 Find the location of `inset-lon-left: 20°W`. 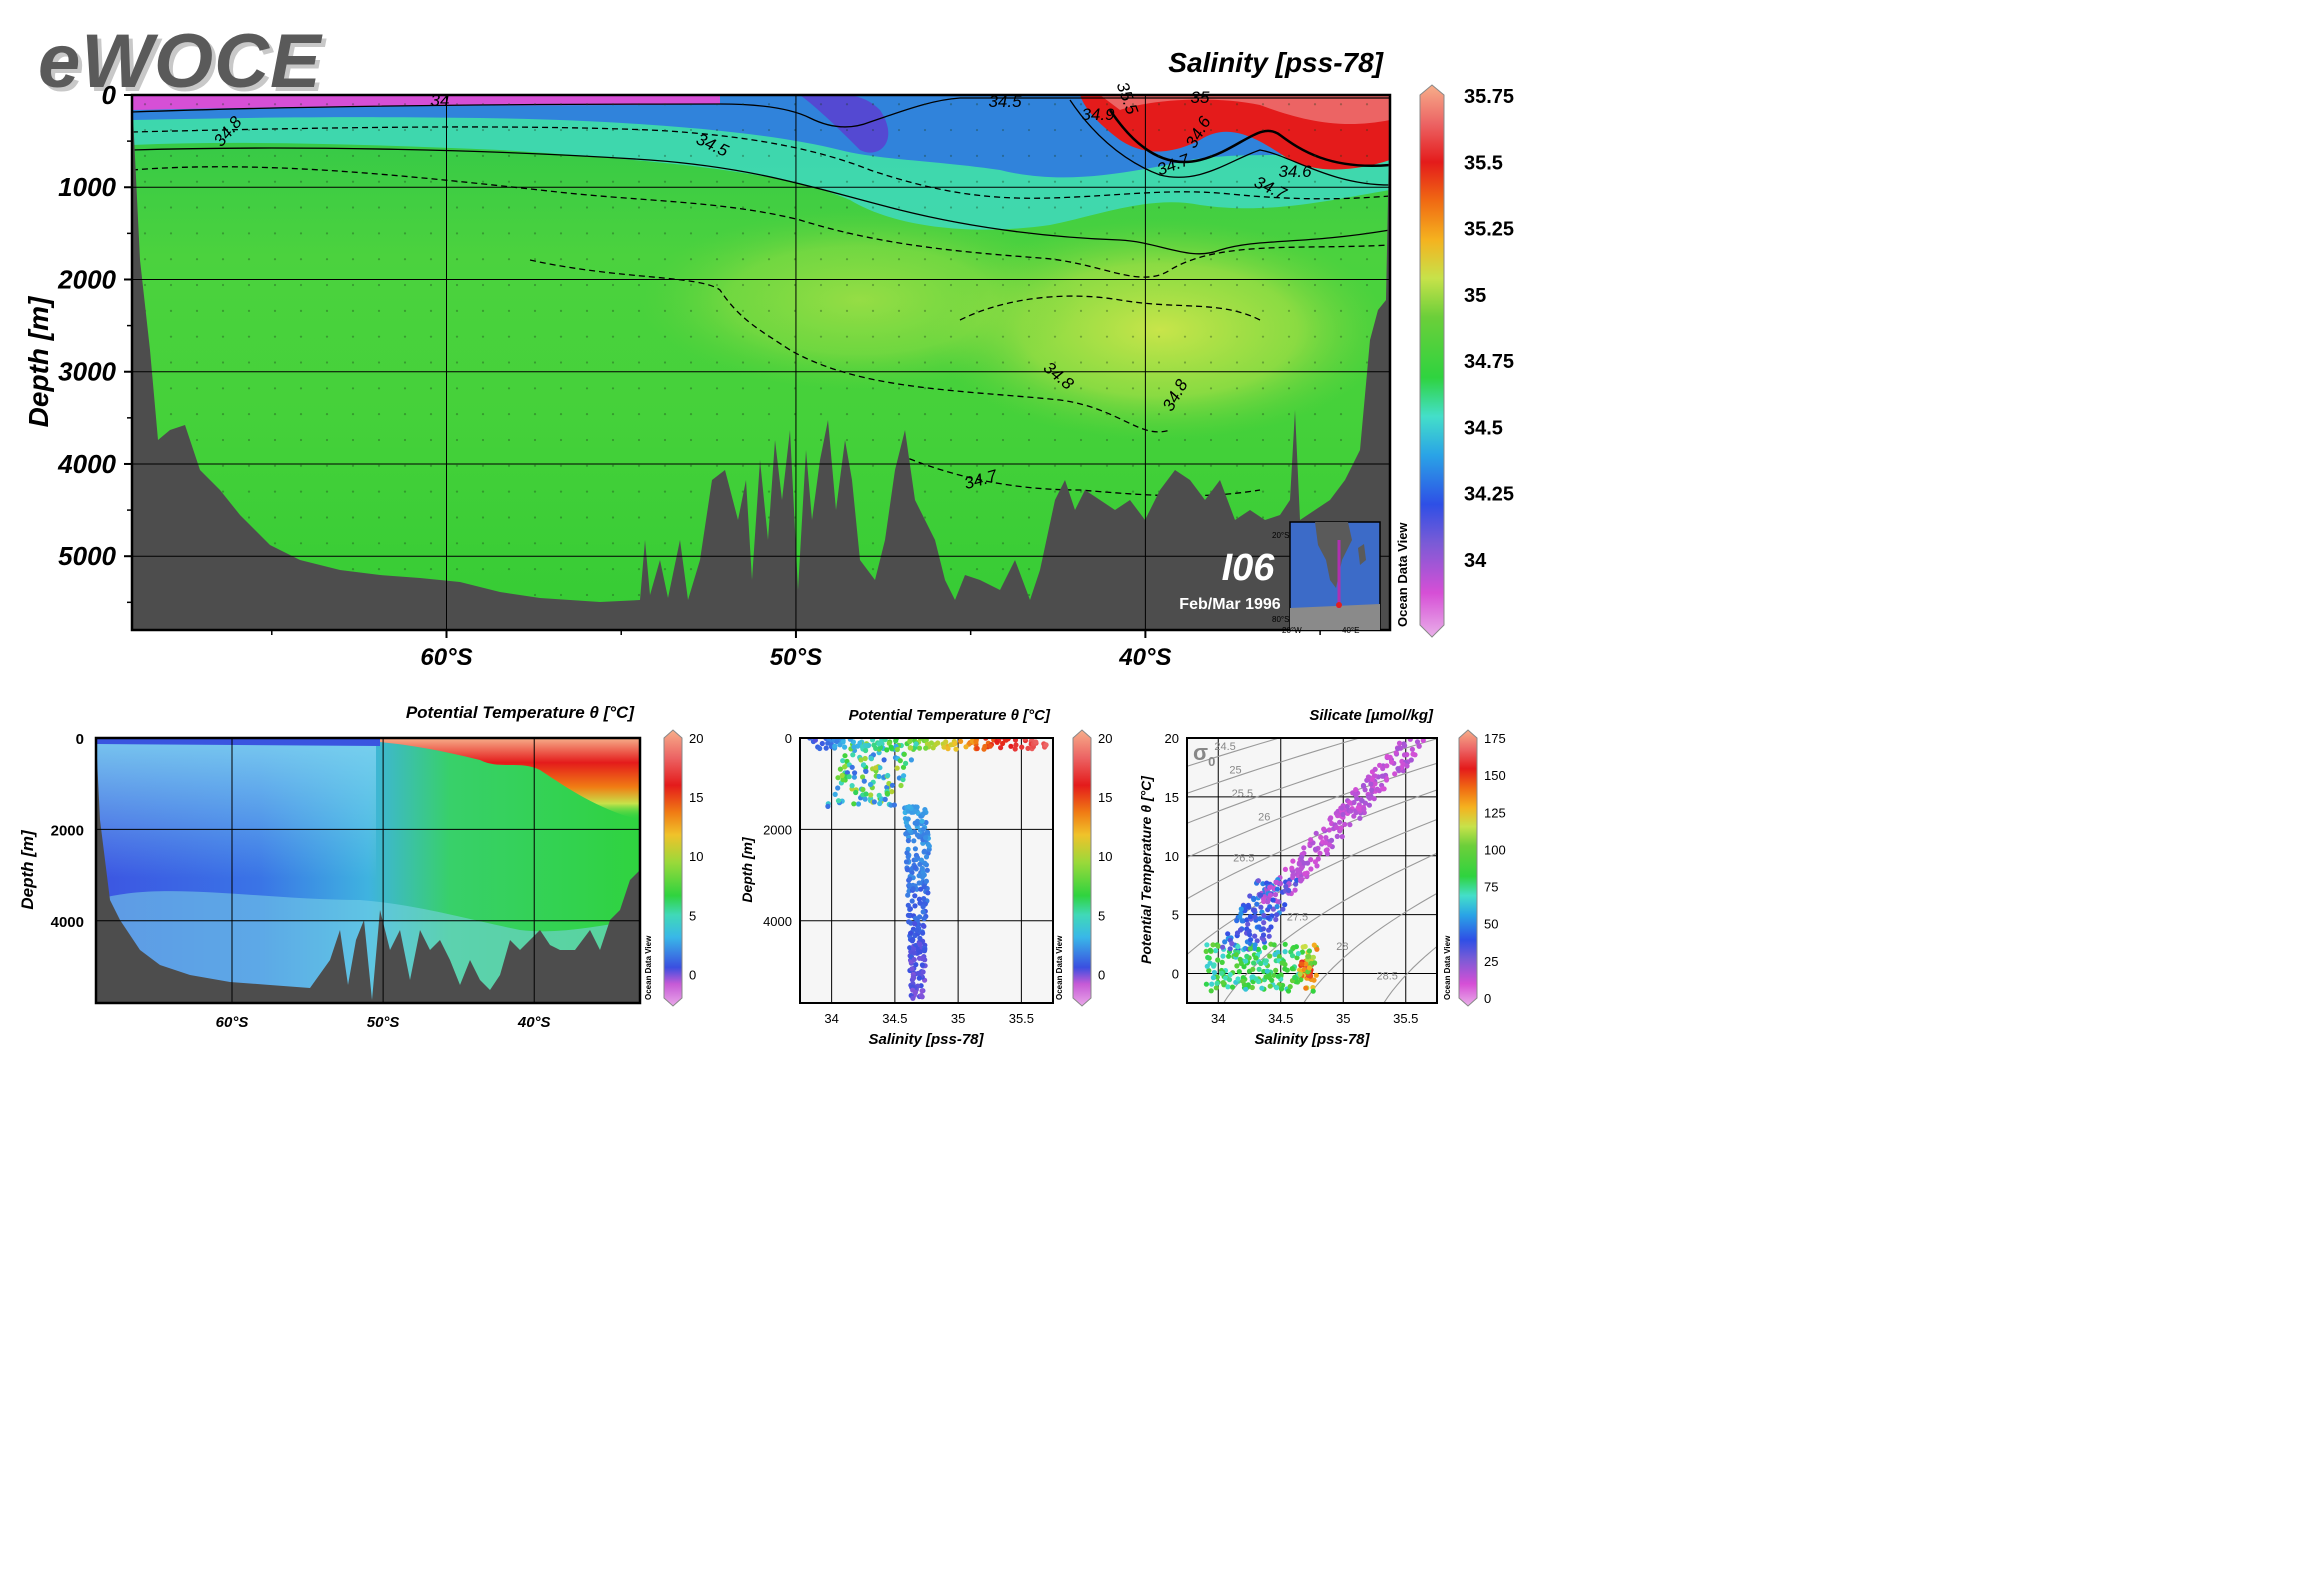

inset-lon-left: 20°W is located at coordinates (1292, 630).